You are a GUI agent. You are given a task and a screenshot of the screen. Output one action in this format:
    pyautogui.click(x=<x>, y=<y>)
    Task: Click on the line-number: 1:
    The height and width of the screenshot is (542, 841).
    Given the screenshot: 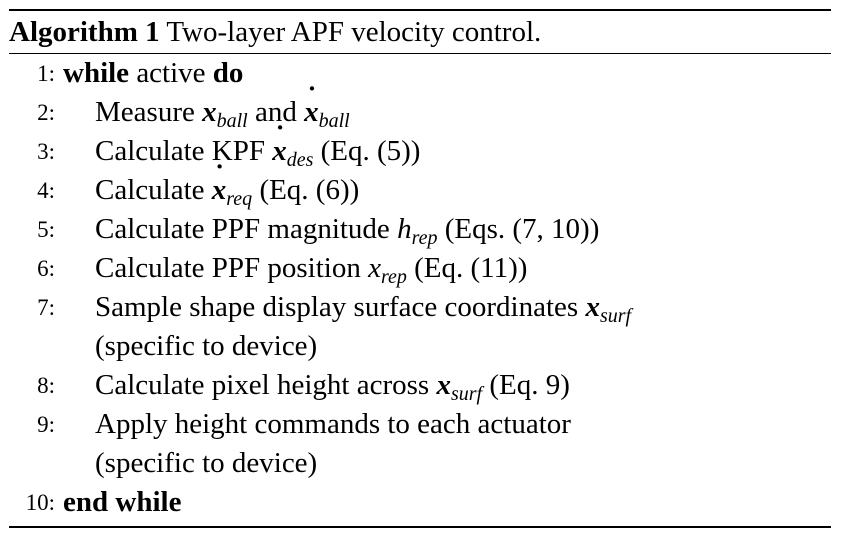 What is the action you would take?
    pyautogui.click(x=46, y=73)
    